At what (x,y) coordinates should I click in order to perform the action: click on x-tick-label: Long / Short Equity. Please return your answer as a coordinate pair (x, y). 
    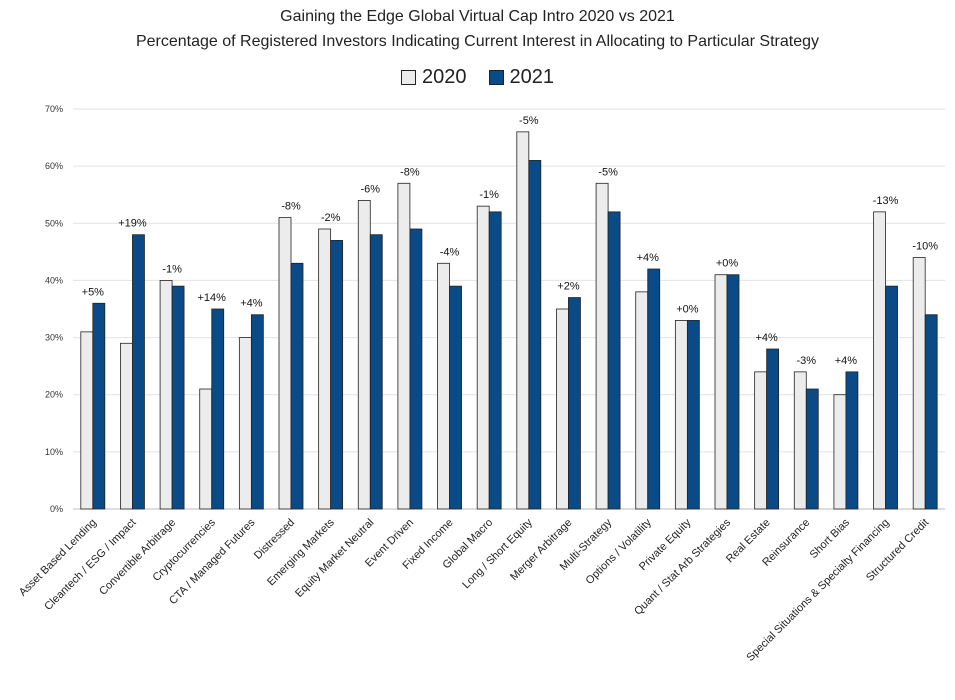
    Looking at the image, I should click on (497, 553).